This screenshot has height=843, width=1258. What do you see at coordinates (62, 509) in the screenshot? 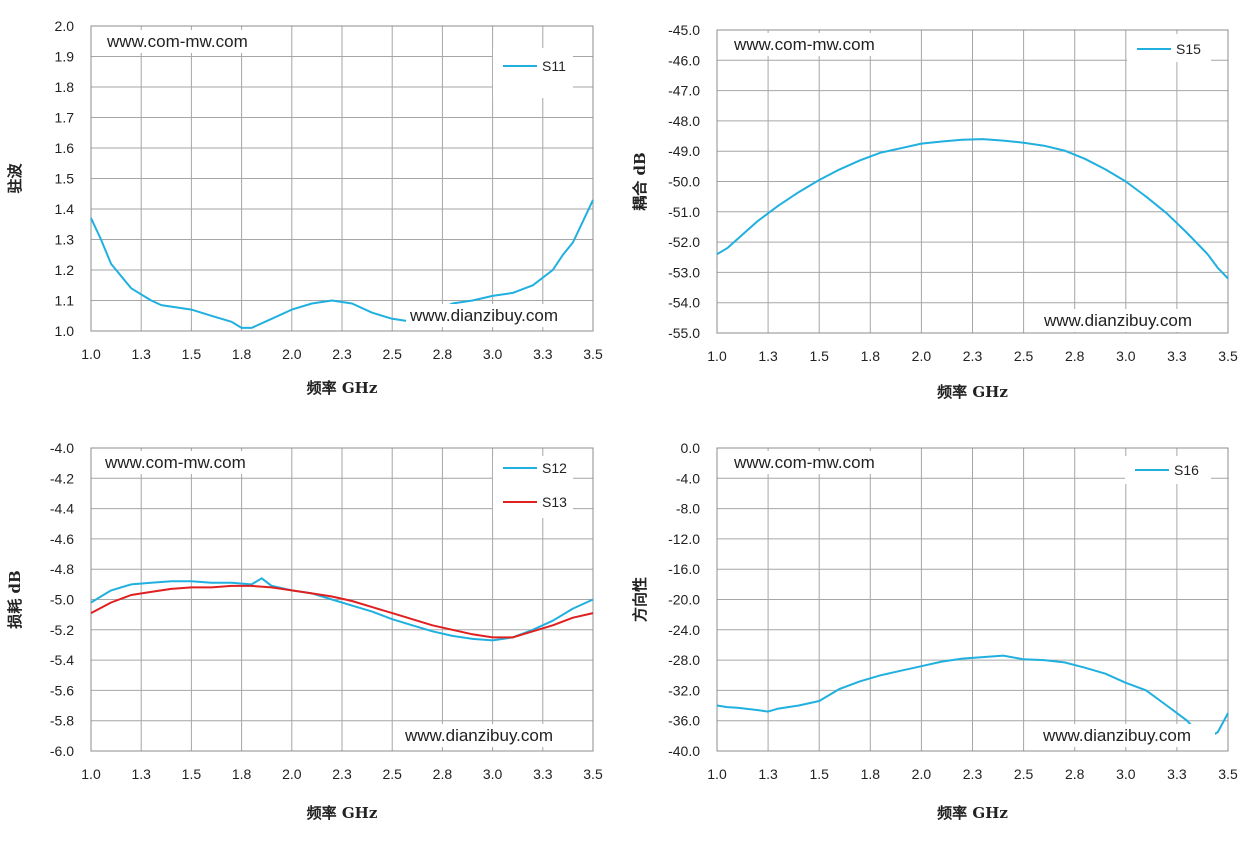
I see `y-tick-label: -4.4` at bounding box center [62, 509].